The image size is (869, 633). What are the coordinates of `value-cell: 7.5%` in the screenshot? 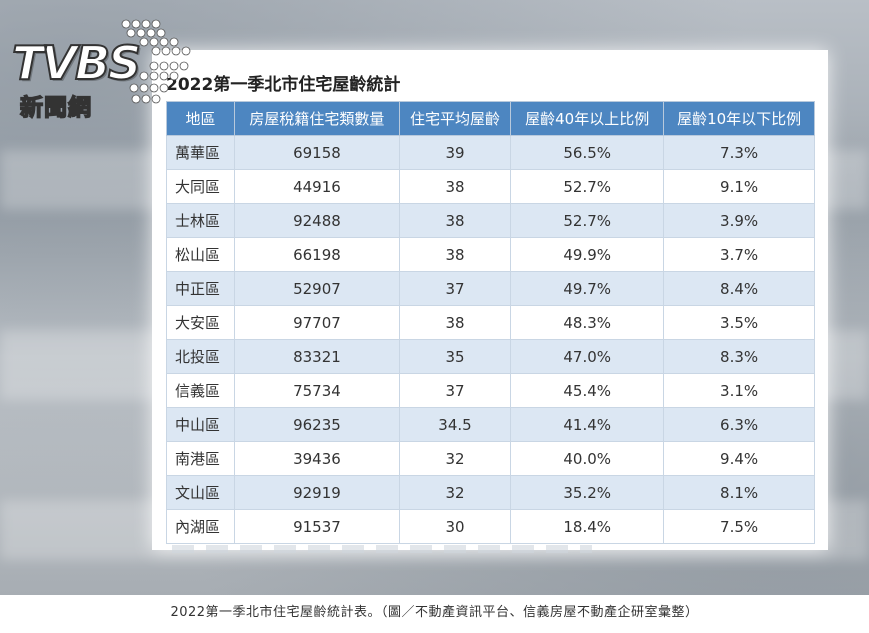 It's located at (739, 526).